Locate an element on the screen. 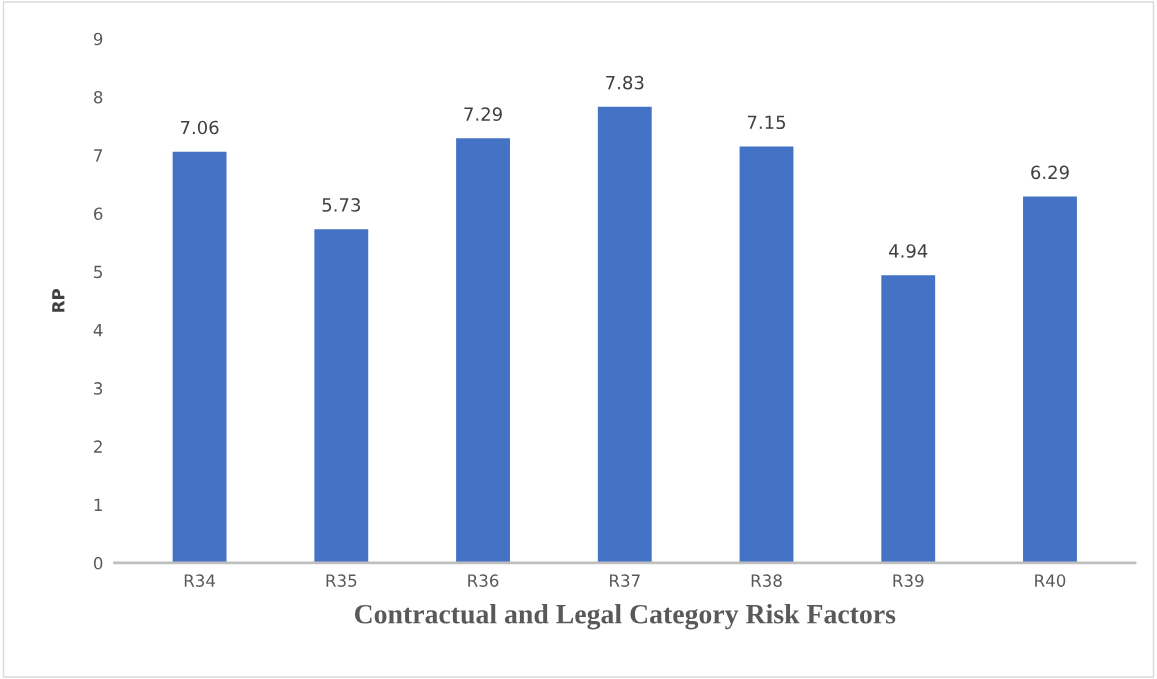 The image size is (1157, 679). y-tick-label: 5 is located at coordinates (98, 272).